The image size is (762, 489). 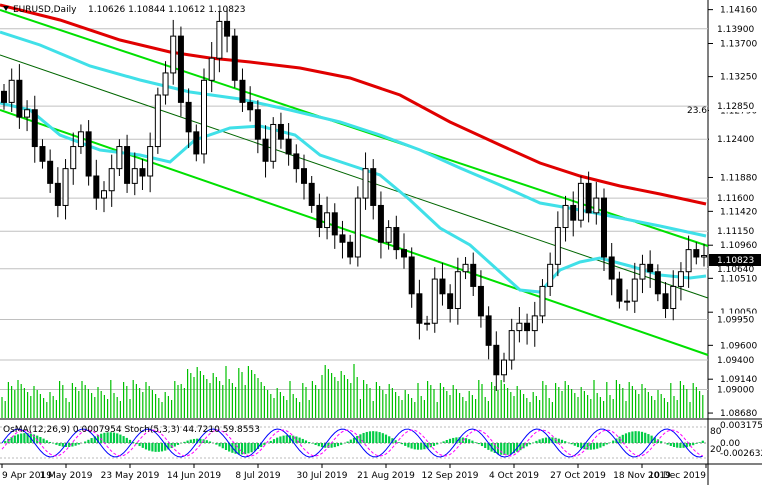 What do you see at coordinates (27, 476) in the screenshot?
I see `time-tick-label: 9 Apr 2019` at bounding box center [27, 476].